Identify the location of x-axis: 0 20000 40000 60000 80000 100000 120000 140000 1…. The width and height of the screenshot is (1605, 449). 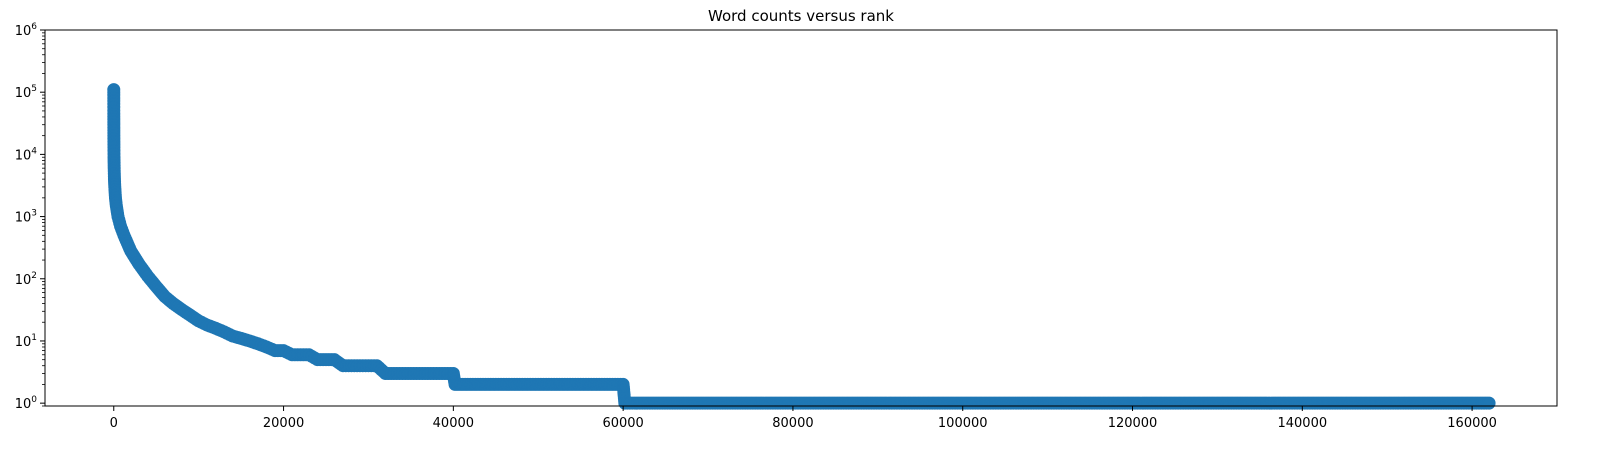
(803, 418).